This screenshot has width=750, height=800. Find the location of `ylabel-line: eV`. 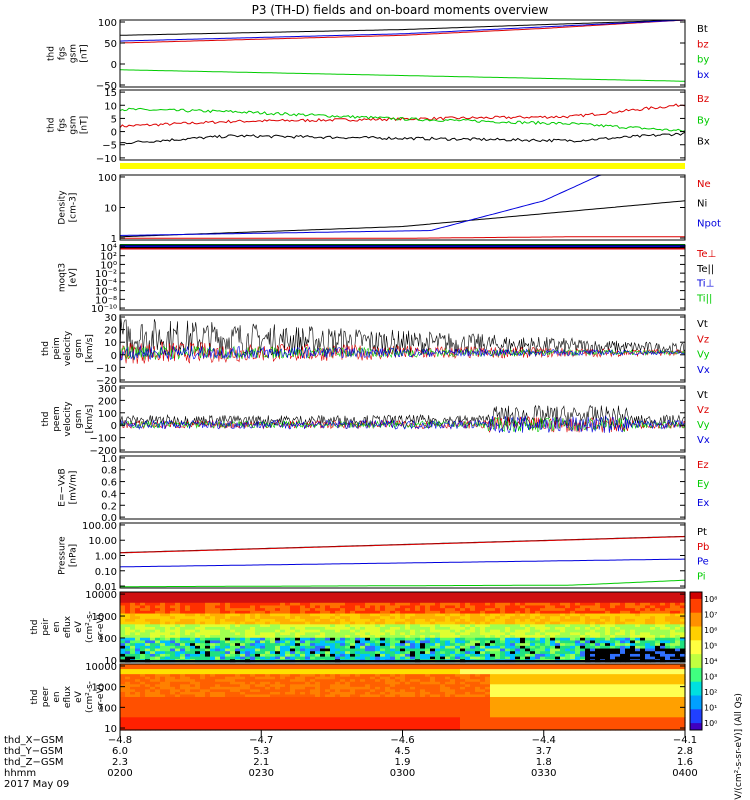

ylabel-line: eV is located at coordinates (79, 626).